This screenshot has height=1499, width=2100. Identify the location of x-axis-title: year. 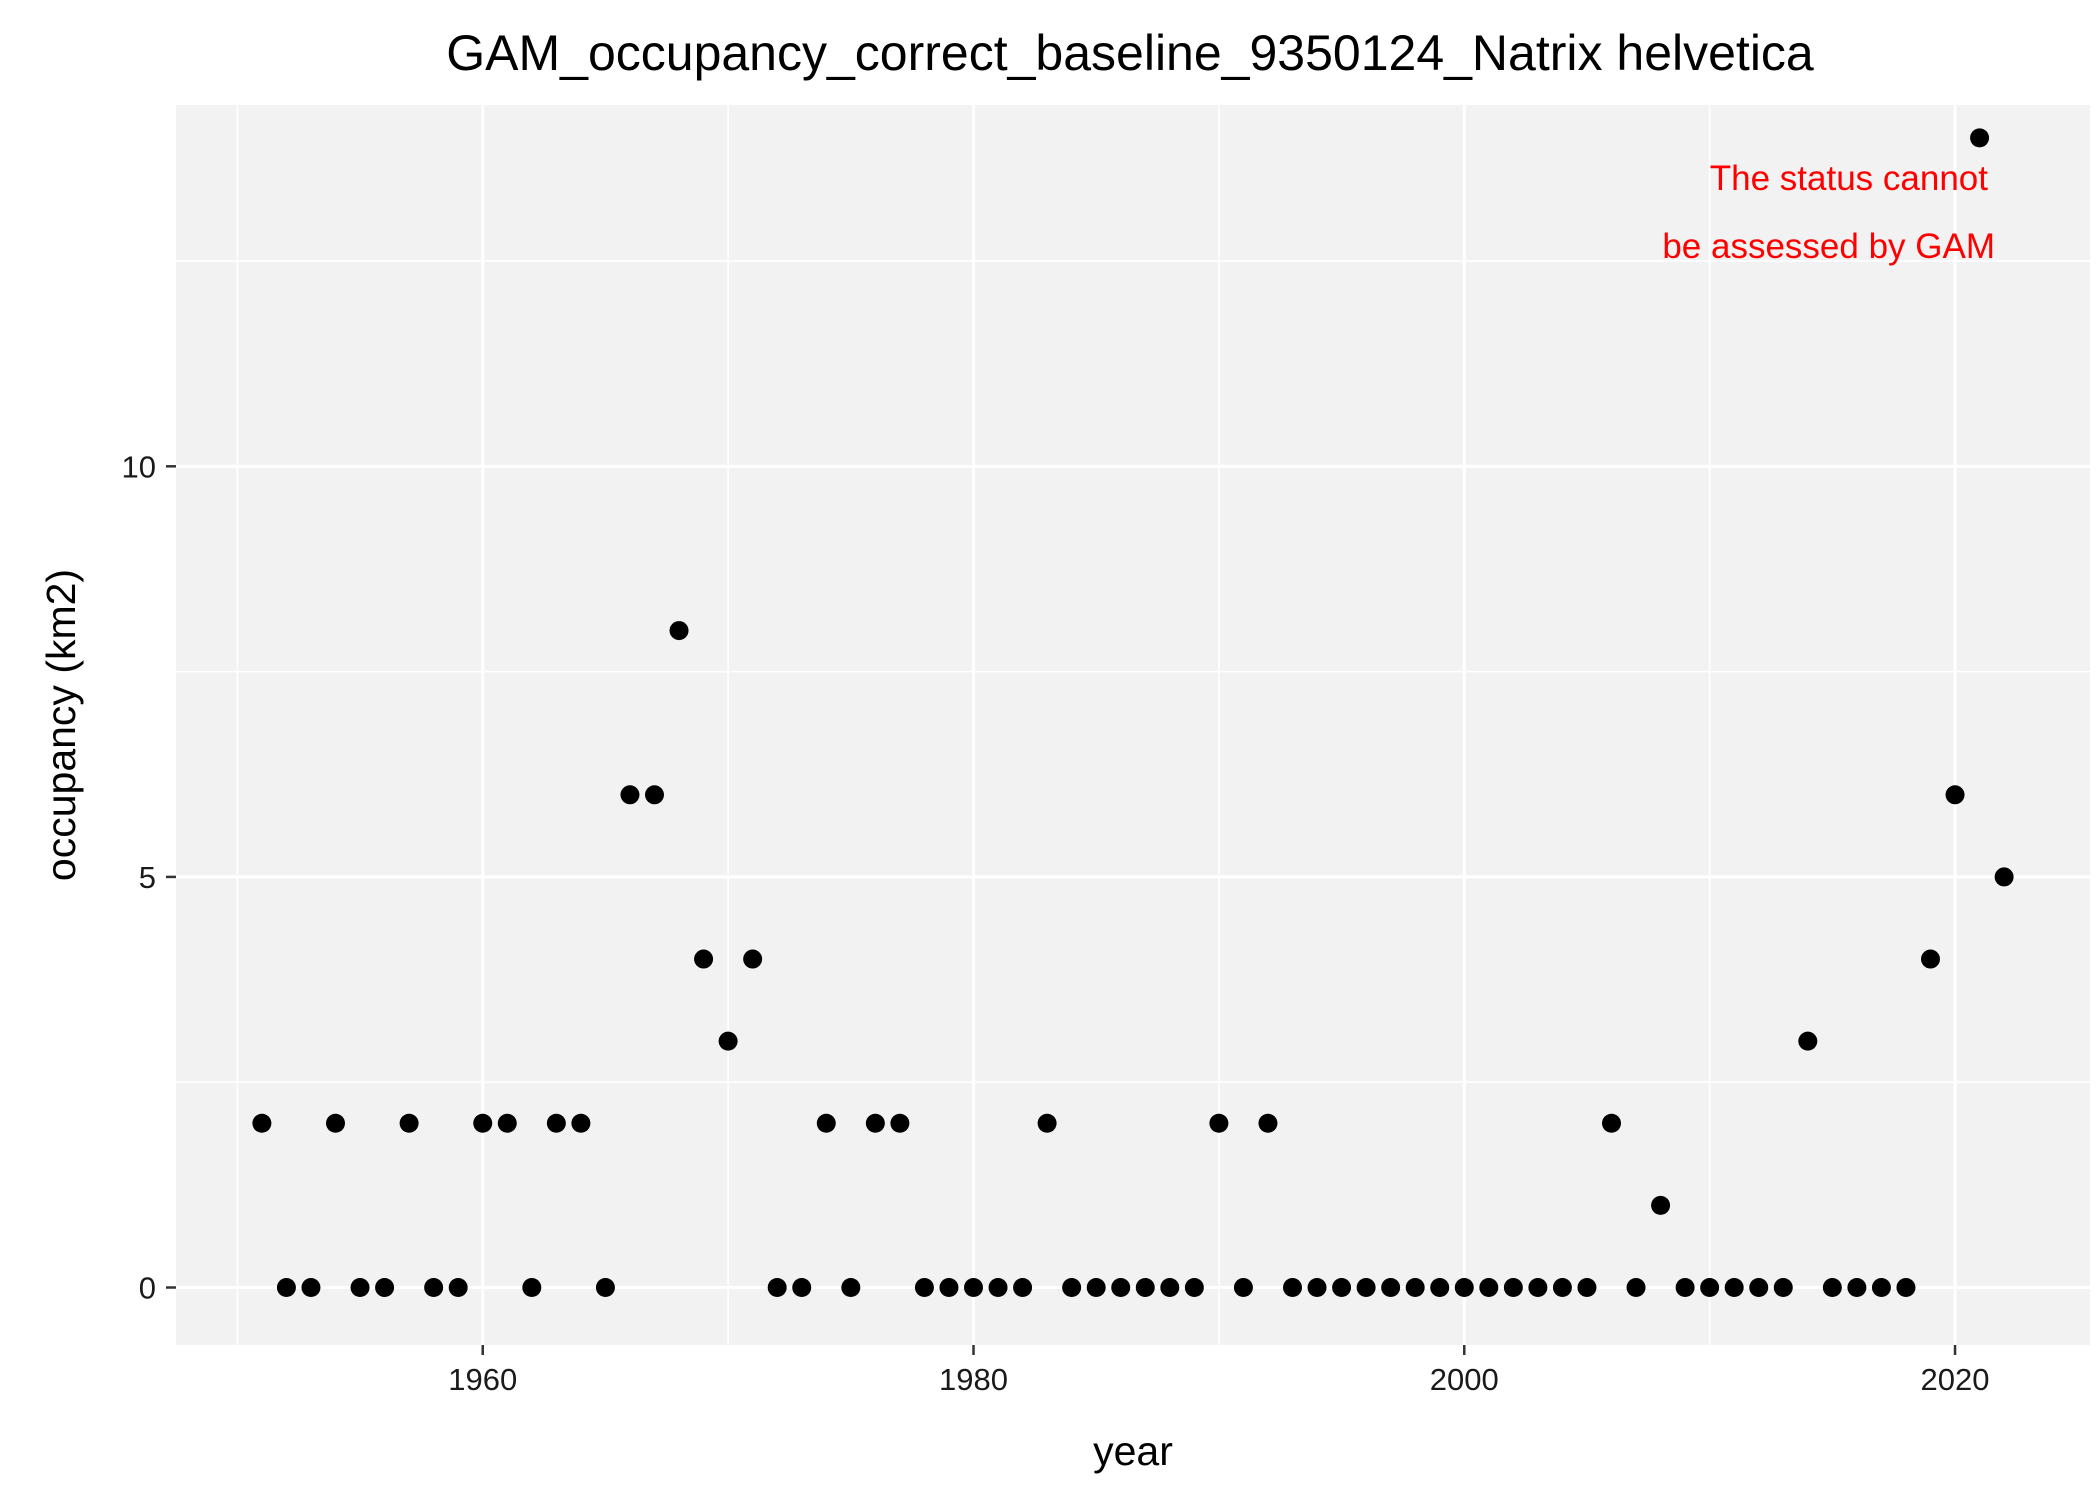
(1133, 1451).